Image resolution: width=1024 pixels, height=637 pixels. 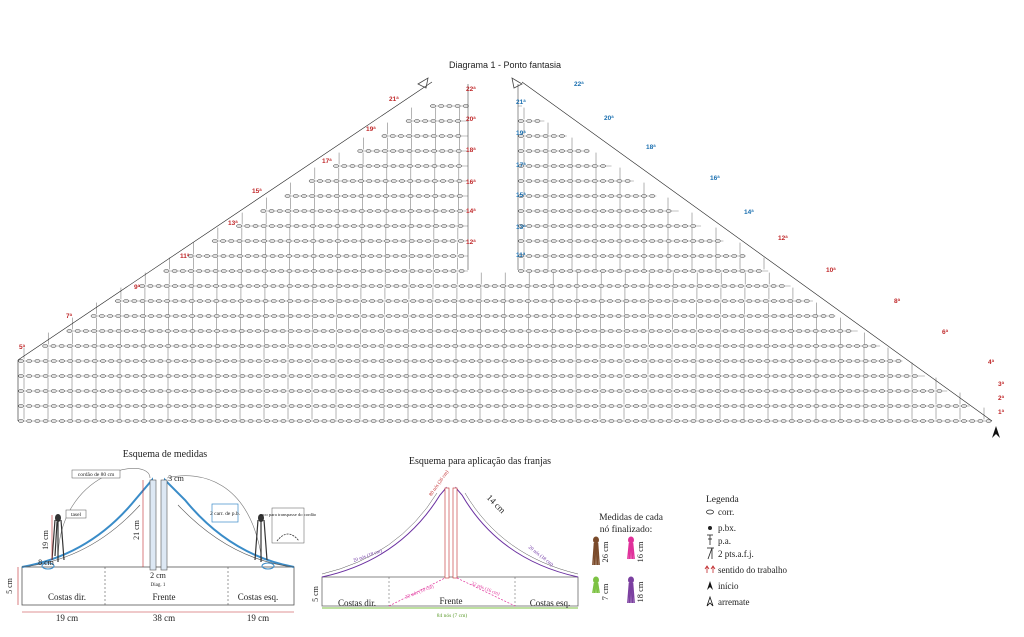 What do you see at coordinates (626, 529) in the screenshot?
I see `knots-title-2: nó finalizado:` at bounding box center [626, 529].